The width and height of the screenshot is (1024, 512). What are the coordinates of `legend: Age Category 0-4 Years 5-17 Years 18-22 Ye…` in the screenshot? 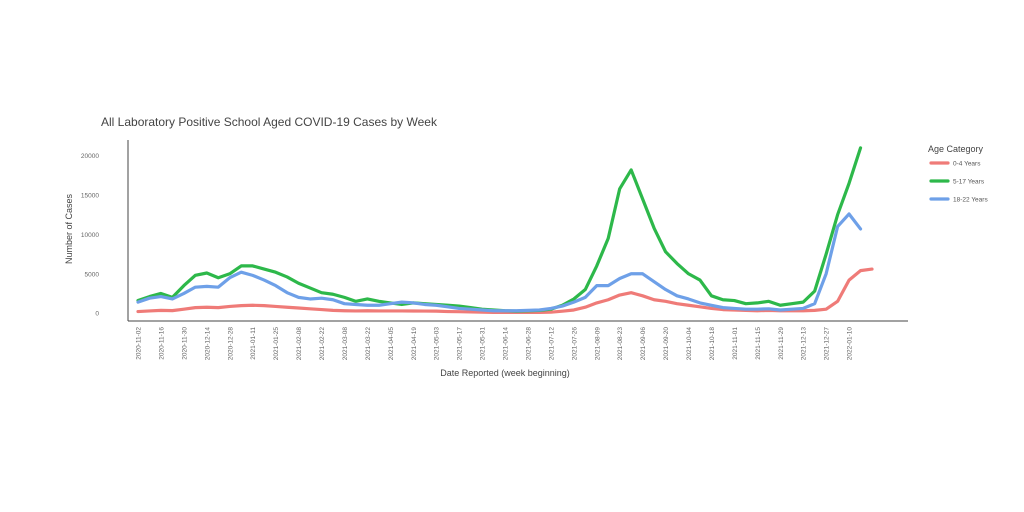 It's located at (958, 174).